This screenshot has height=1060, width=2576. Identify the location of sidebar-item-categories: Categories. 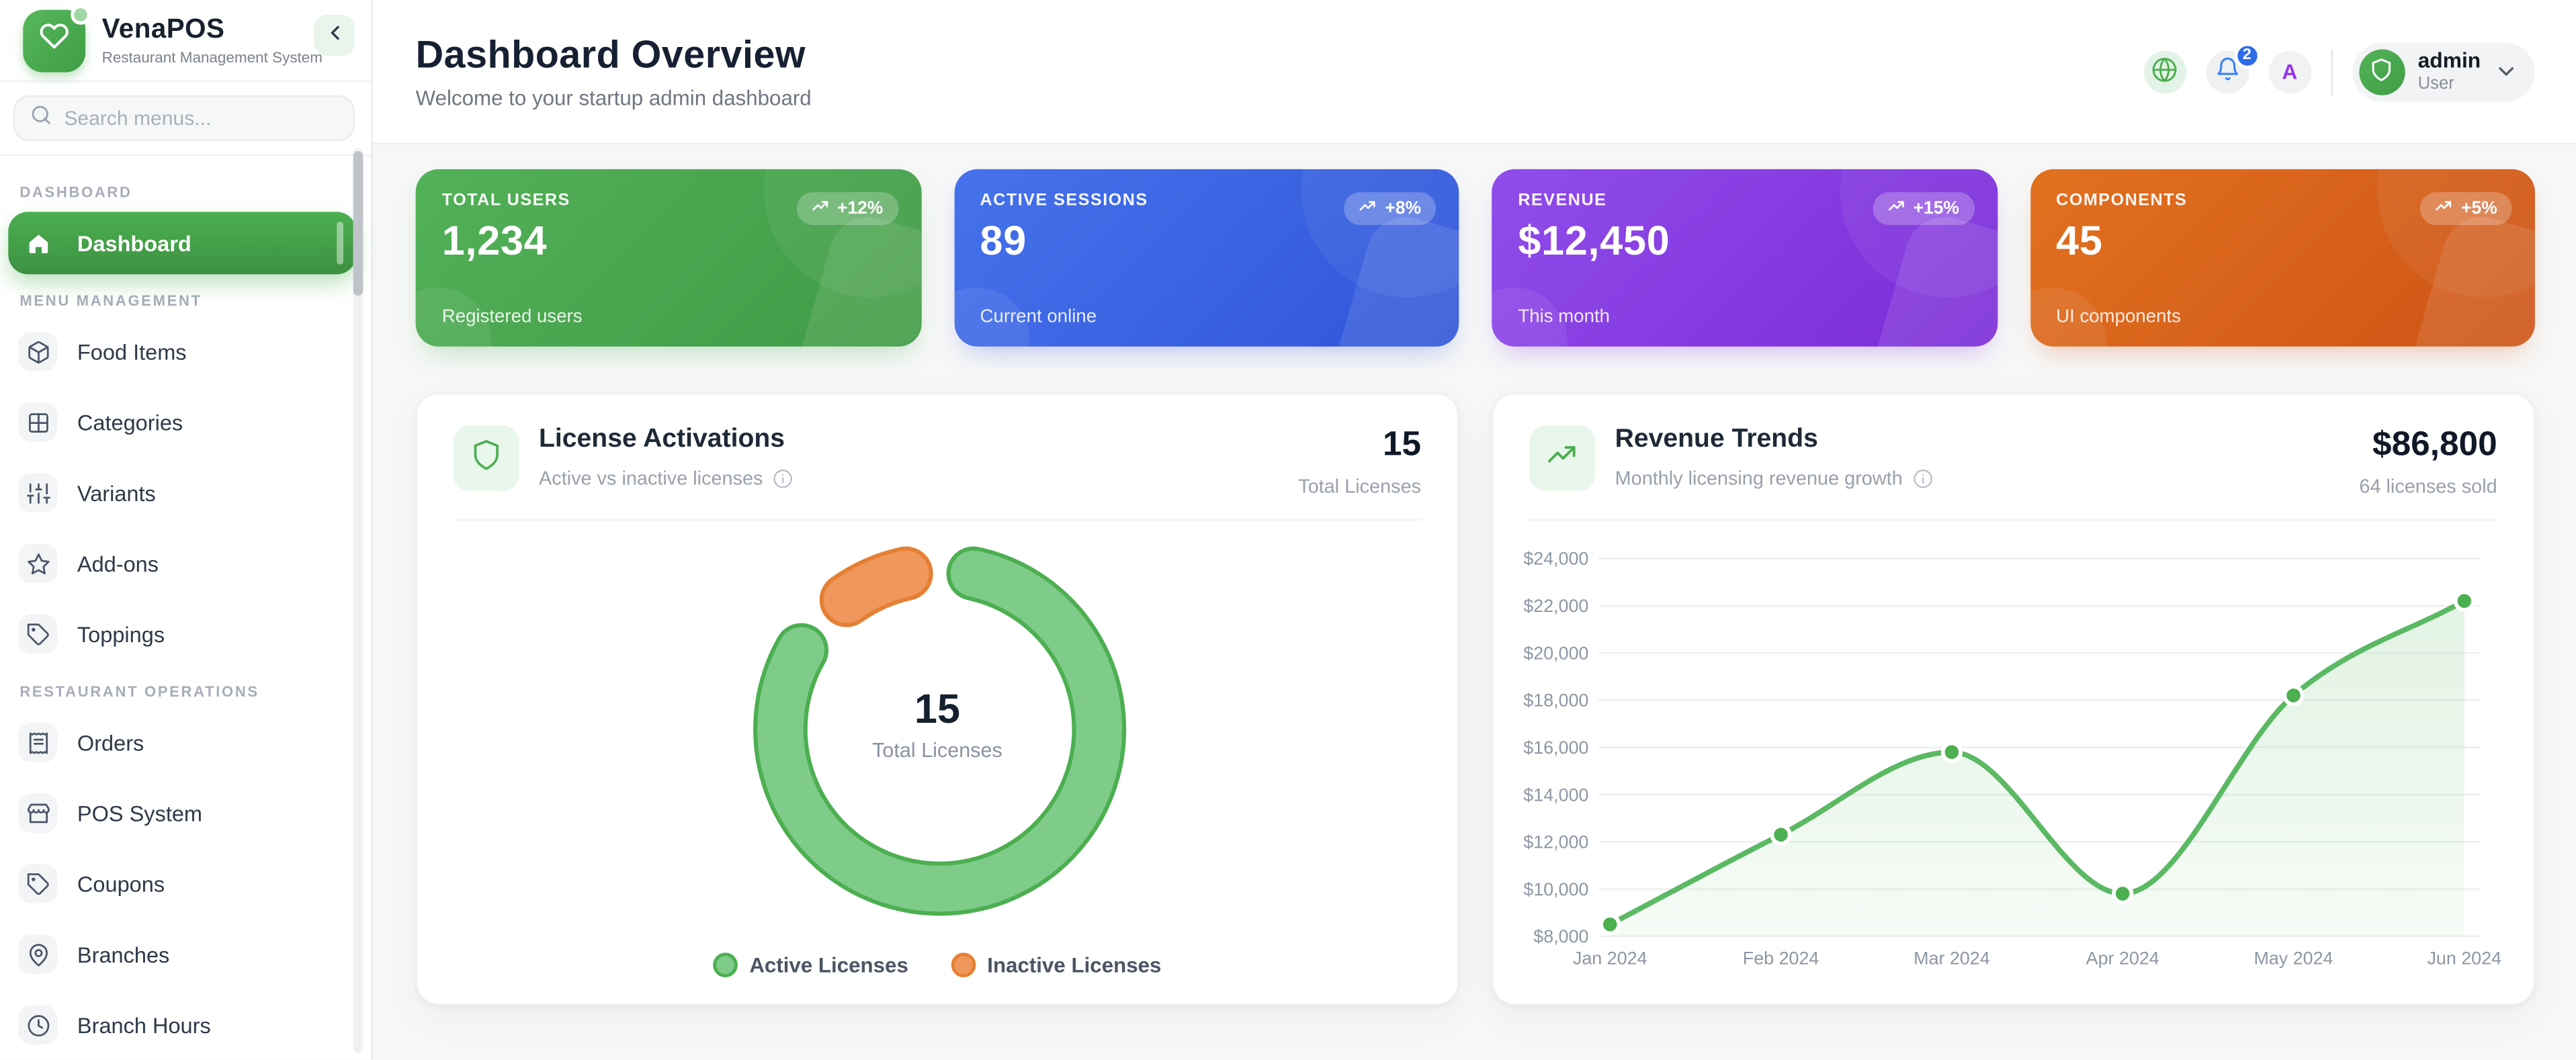
(182, 422).